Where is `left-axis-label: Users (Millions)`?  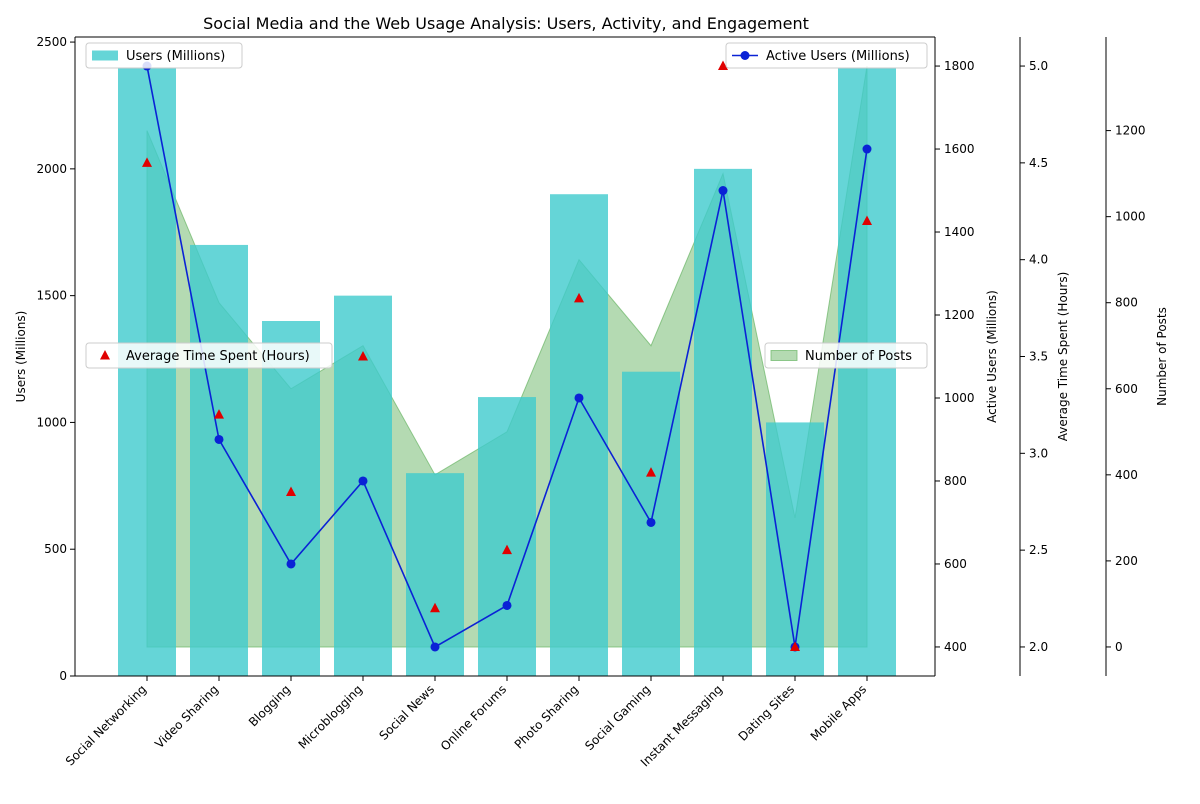 left-axis-label: Users (Millions) is located at coordinates (21, 357).